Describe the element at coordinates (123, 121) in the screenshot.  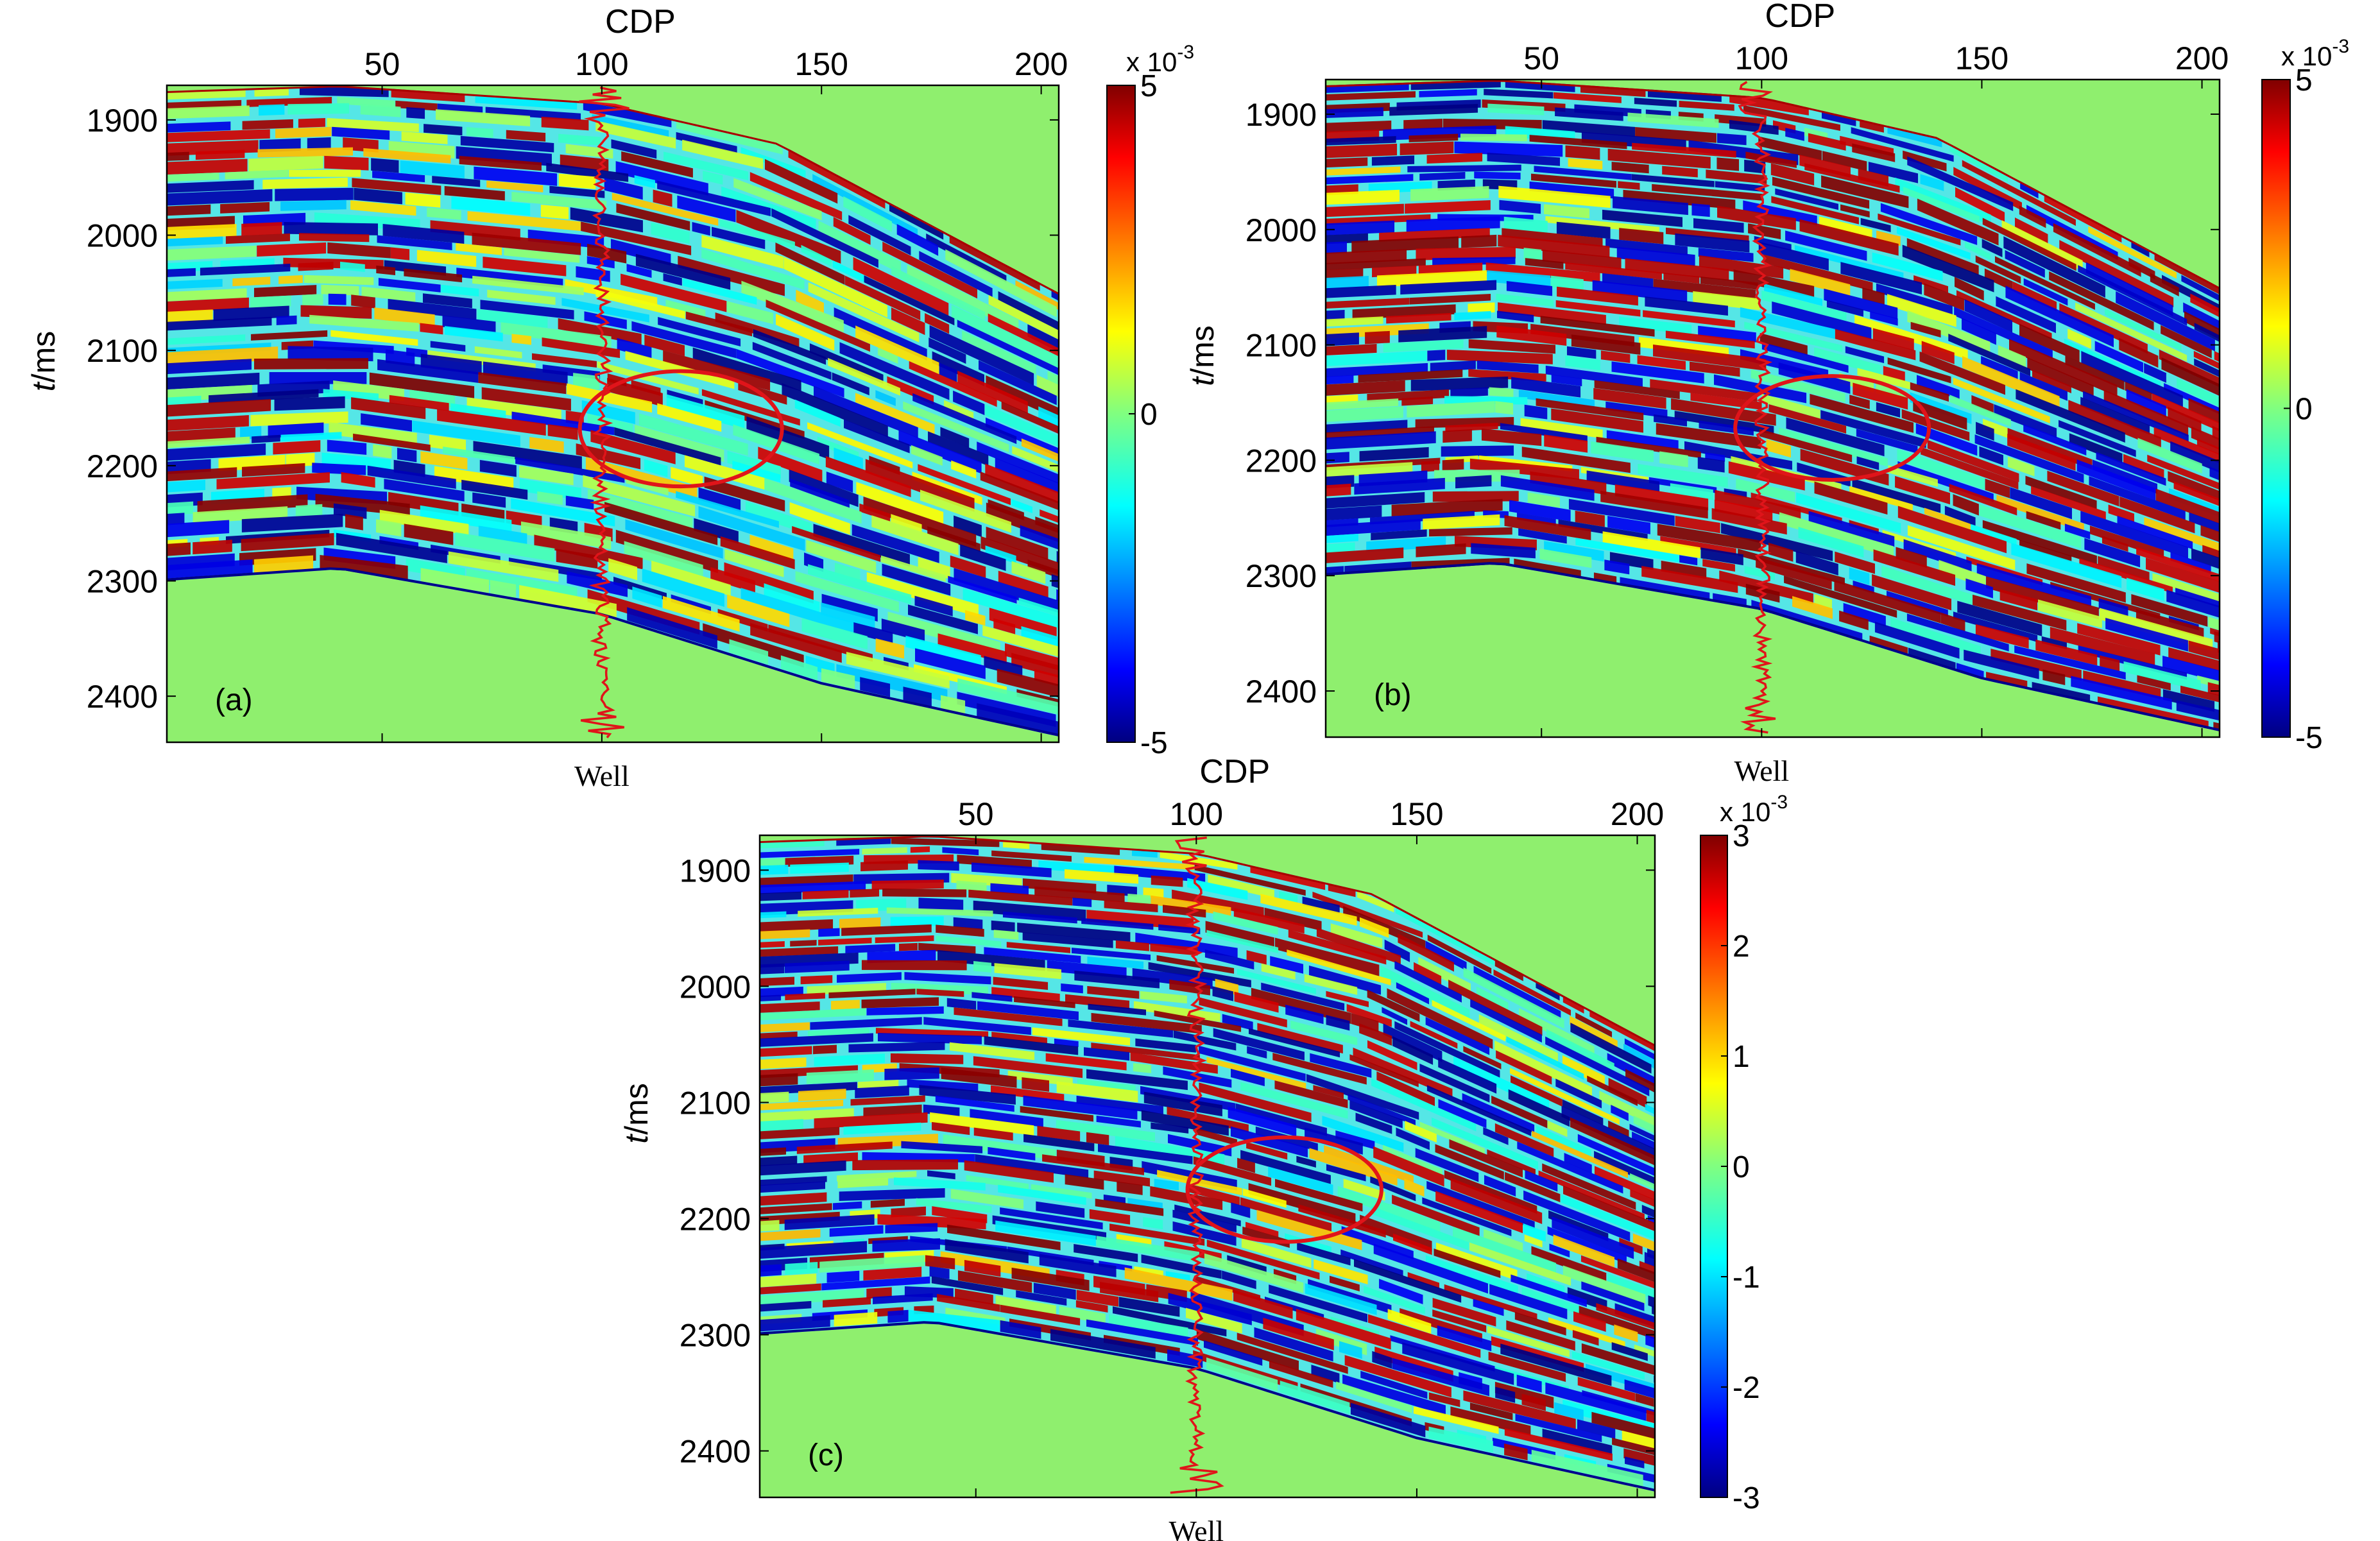
I see `y-tick-label: 1900` at that location.